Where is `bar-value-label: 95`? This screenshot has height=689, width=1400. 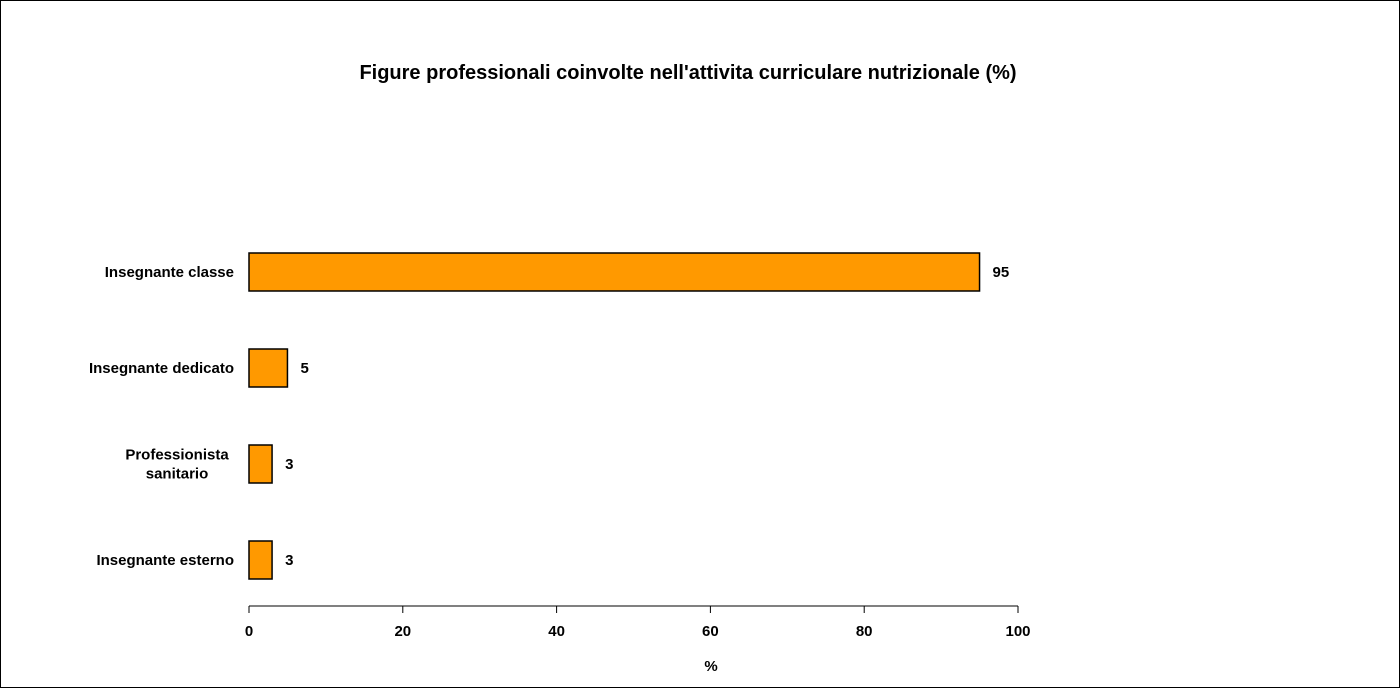 bar-value-label: 95 is located at coordinates (1001, 272).